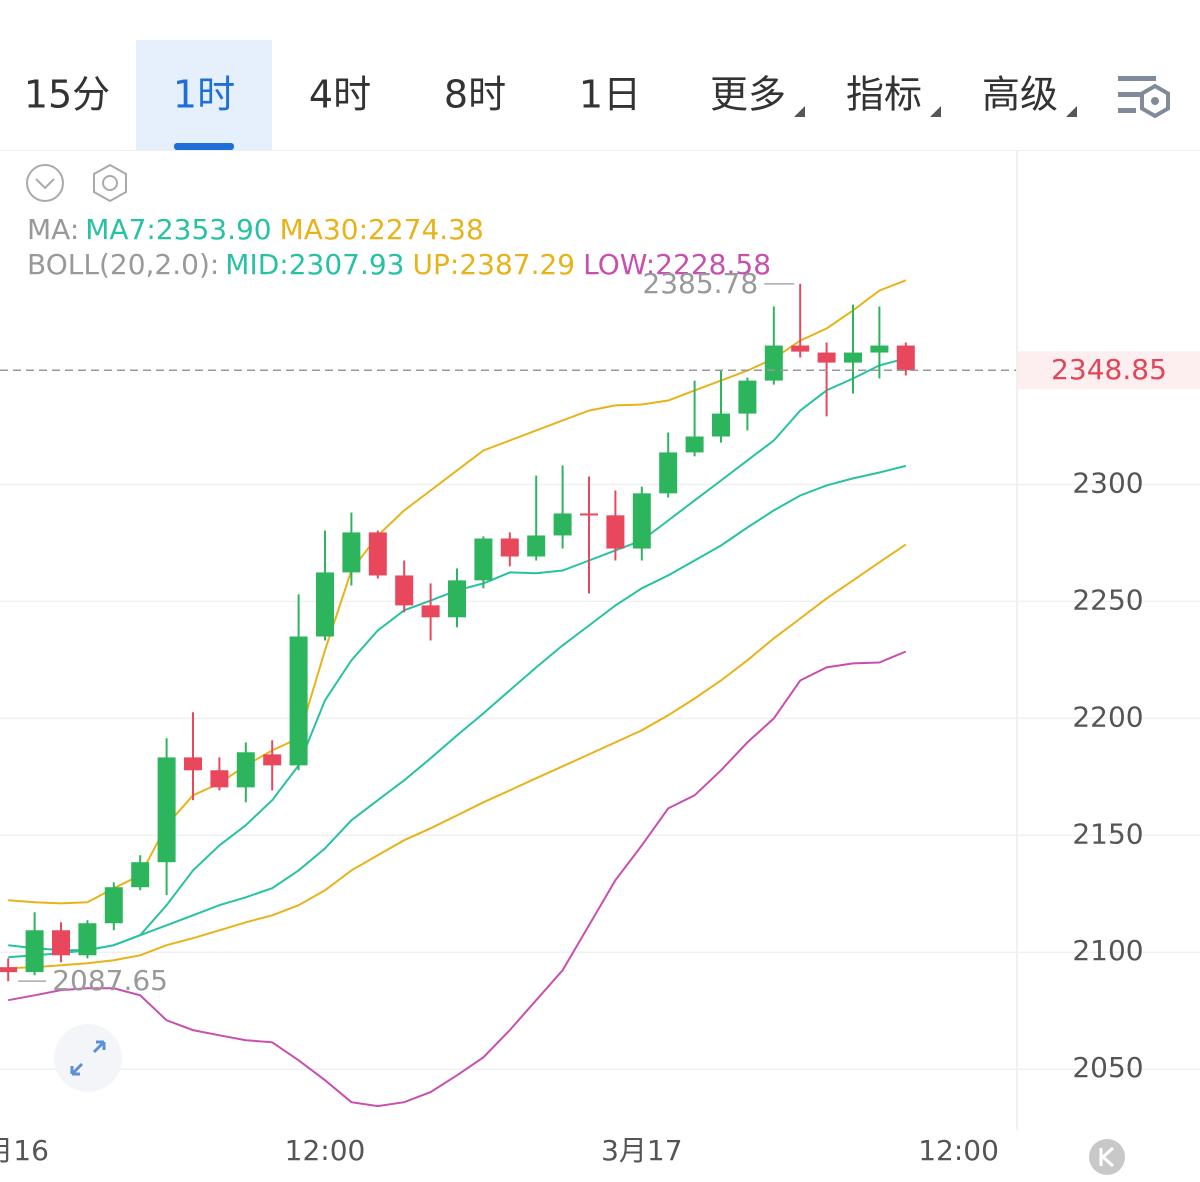  I want to click on active-tab-bg, so click(204, 95).